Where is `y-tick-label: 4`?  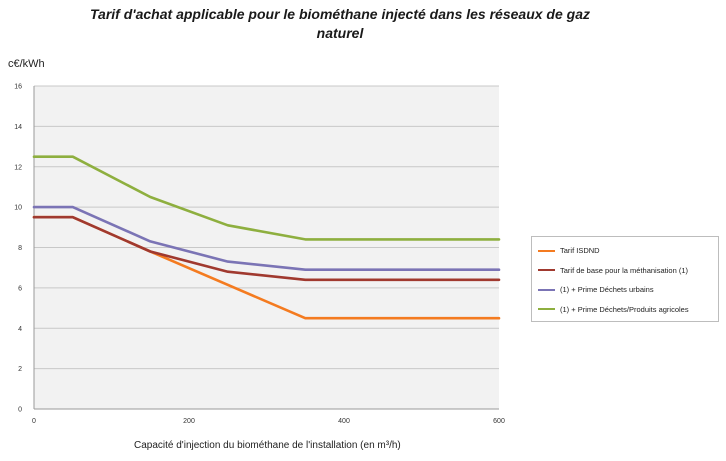
y-tick-label: 4 is located at coordinates (20, 329).